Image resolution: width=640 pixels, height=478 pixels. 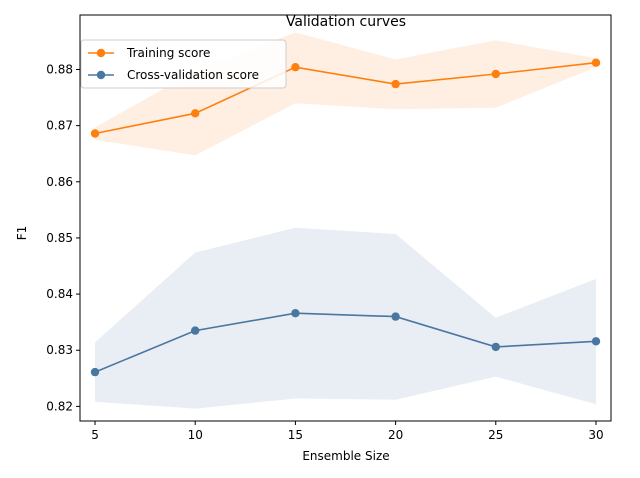 I want to click on legend: Training score Cross-validation score, so click(x=183, y=64).